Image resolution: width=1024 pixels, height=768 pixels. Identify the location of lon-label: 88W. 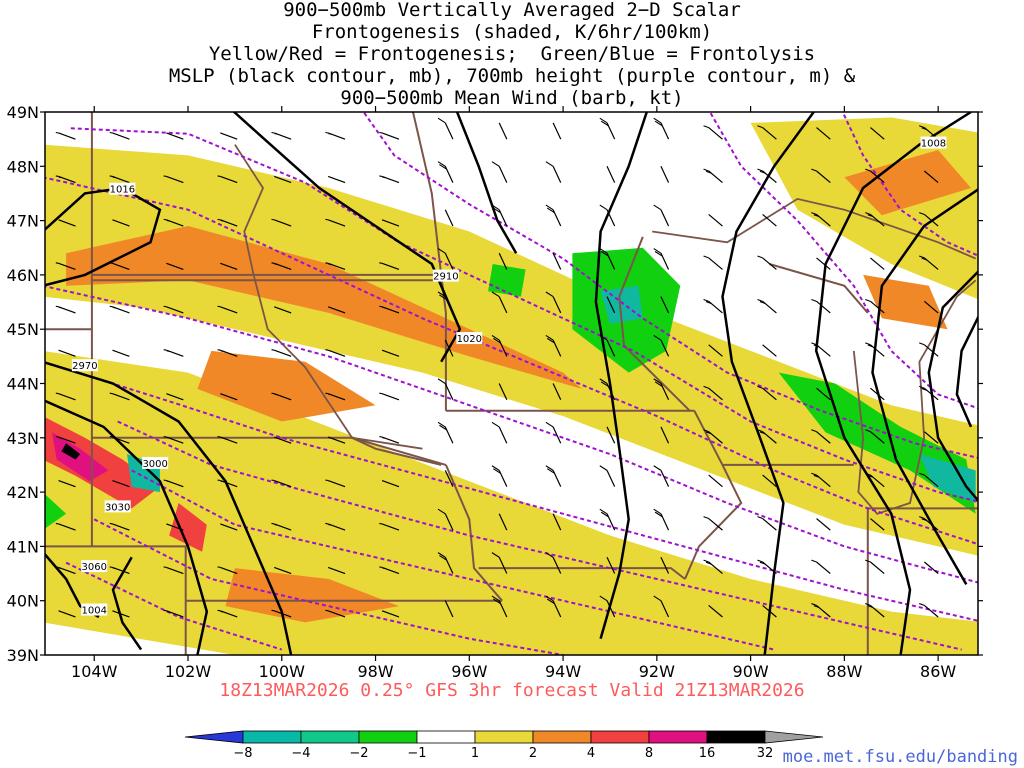
(844, 671).